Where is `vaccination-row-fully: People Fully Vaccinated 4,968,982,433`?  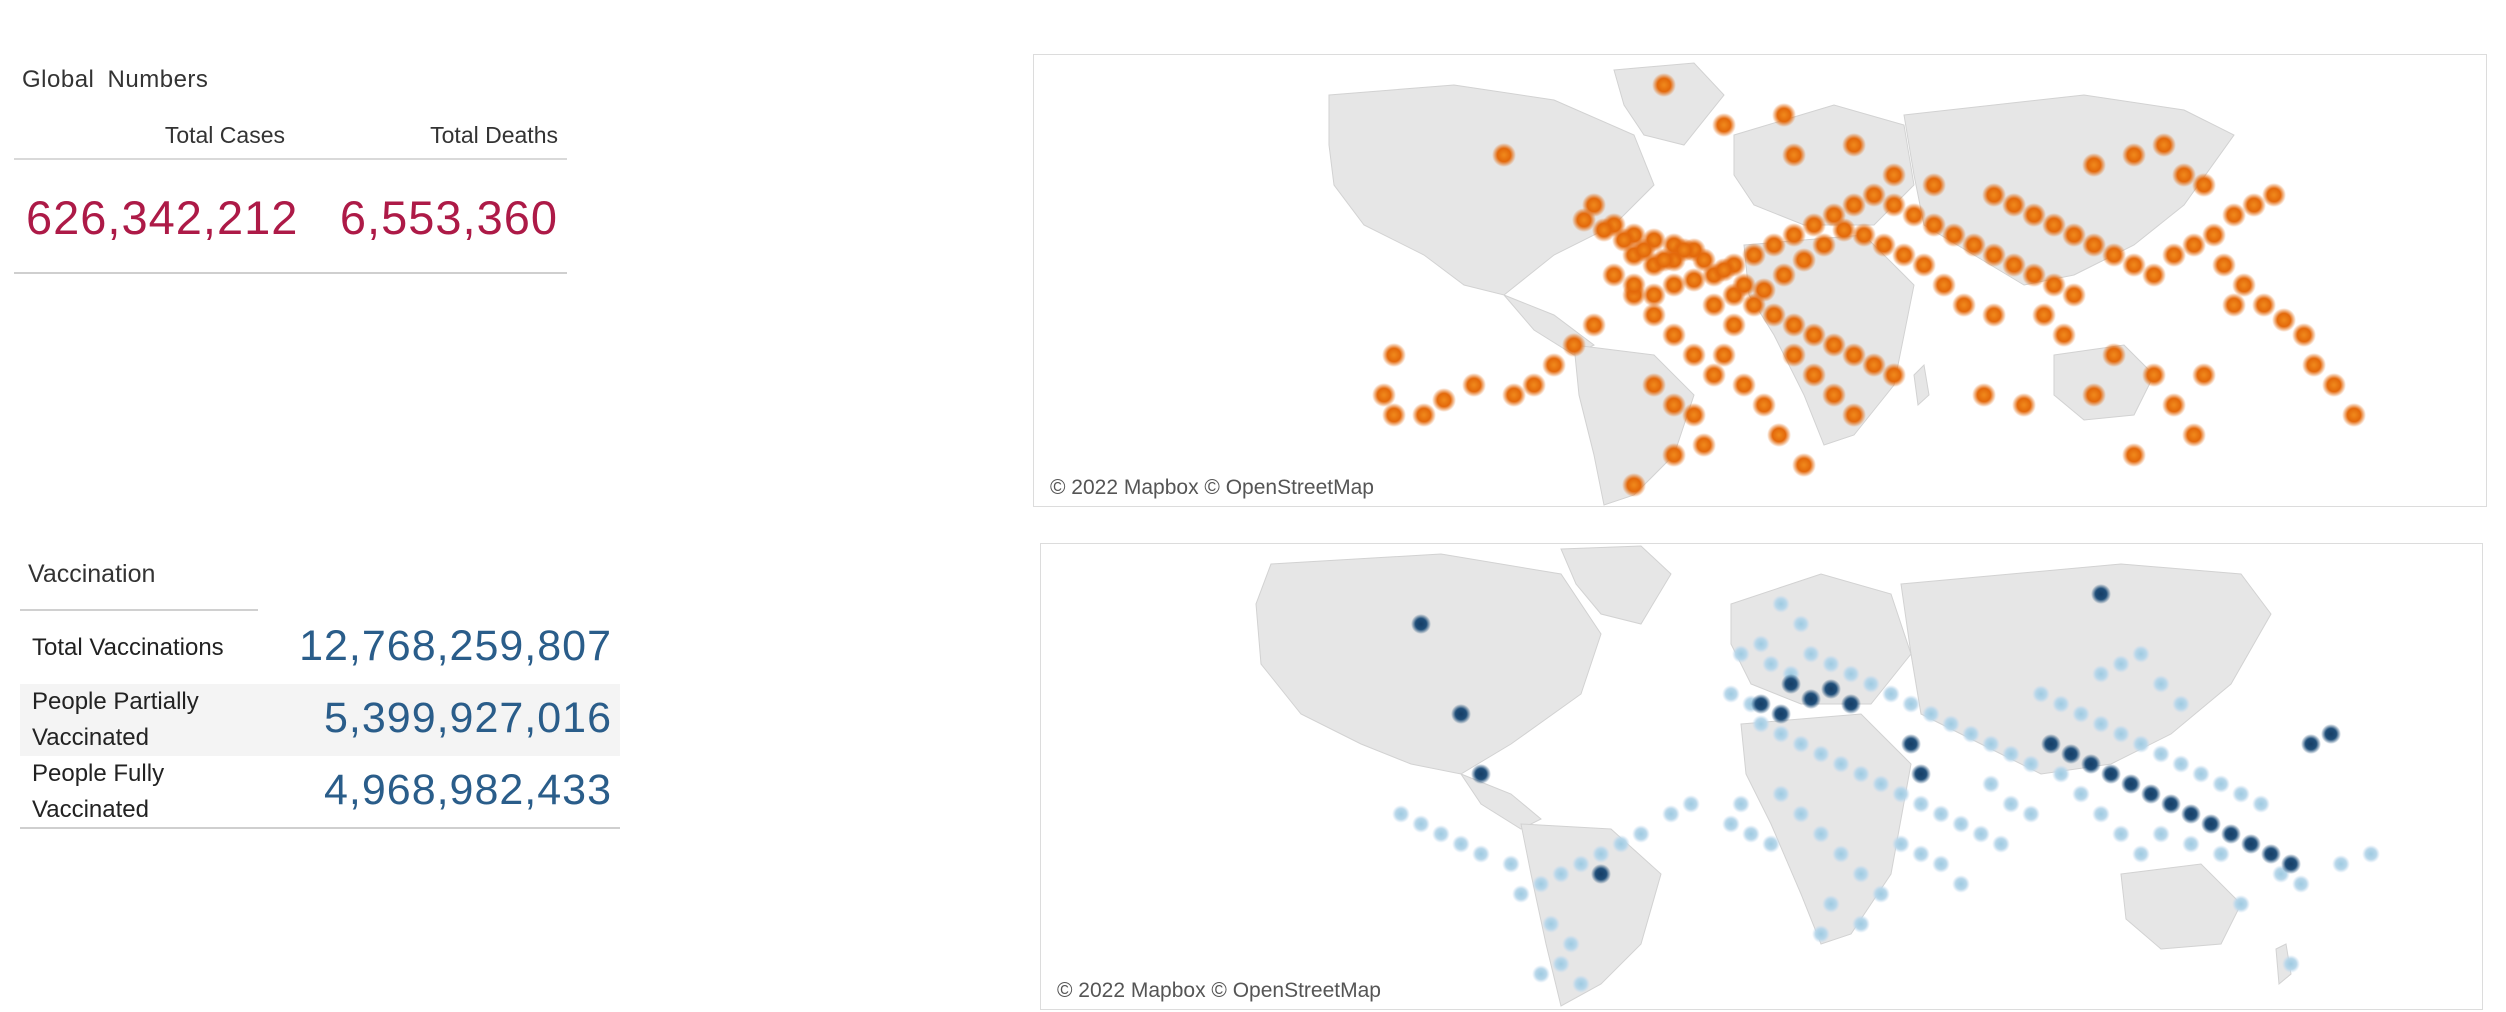 vaccination-row-fully: People Fully Vaccinated 4,968,982,433 is located at coordinates (320, 792).